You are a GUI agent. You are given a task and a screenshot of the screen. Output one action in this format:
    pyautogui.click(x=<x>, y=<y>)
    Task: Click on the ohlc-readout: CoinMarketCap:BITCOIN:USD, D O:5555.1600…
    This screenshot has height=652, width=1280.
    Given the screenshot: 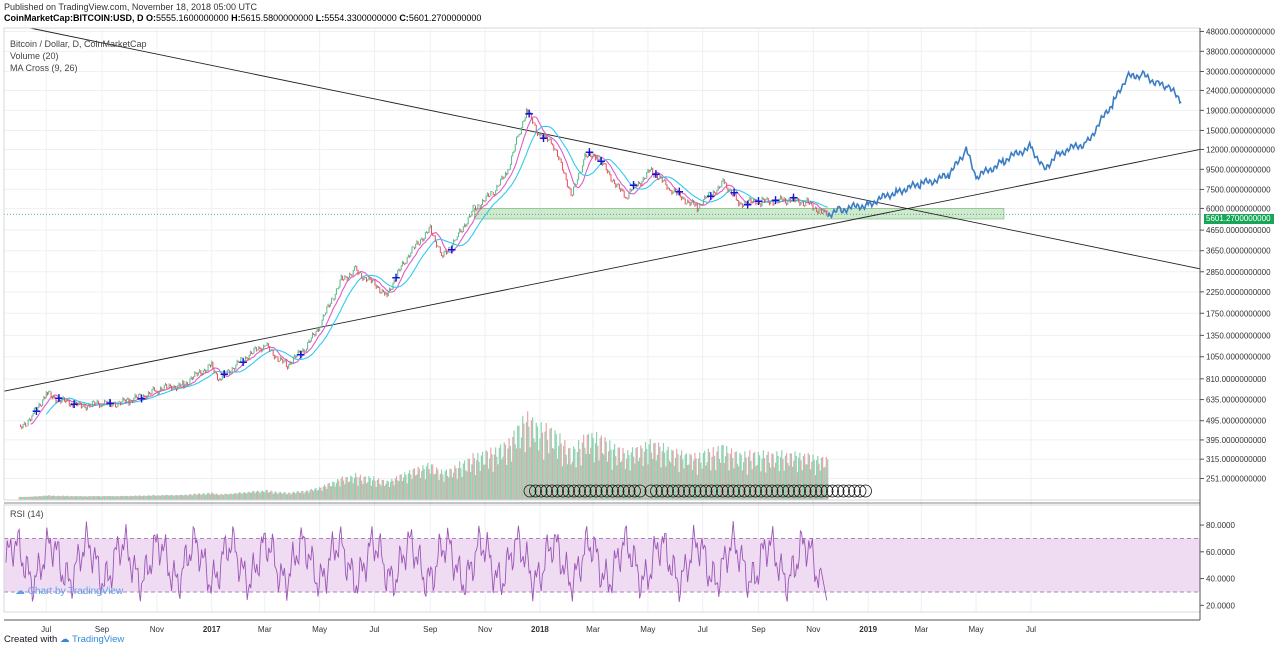 What is the action you would take?
    pyautogui.click(x=242, y=18)
    